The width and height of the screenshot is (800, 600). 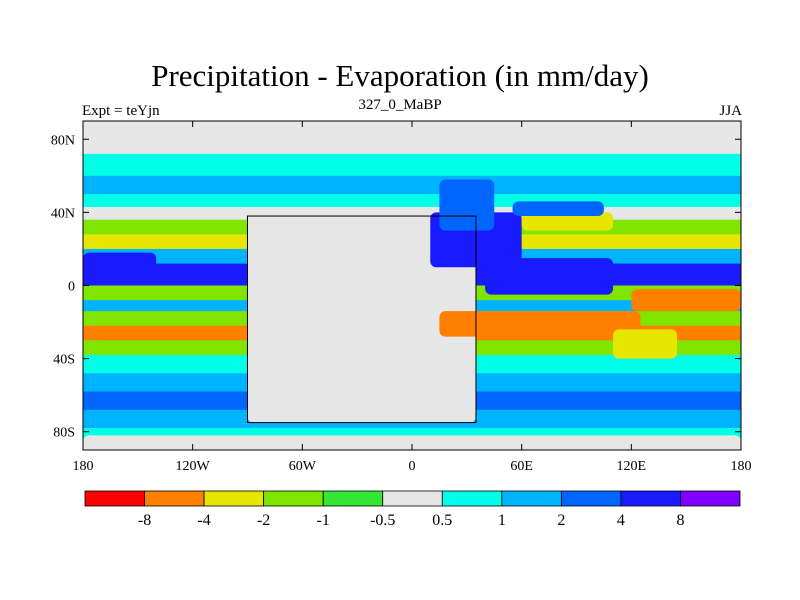 What do you see at coordinates (632, 466) in the screenshot?
I see `x-tick-label: 120E` at bounding box center [632, 466].